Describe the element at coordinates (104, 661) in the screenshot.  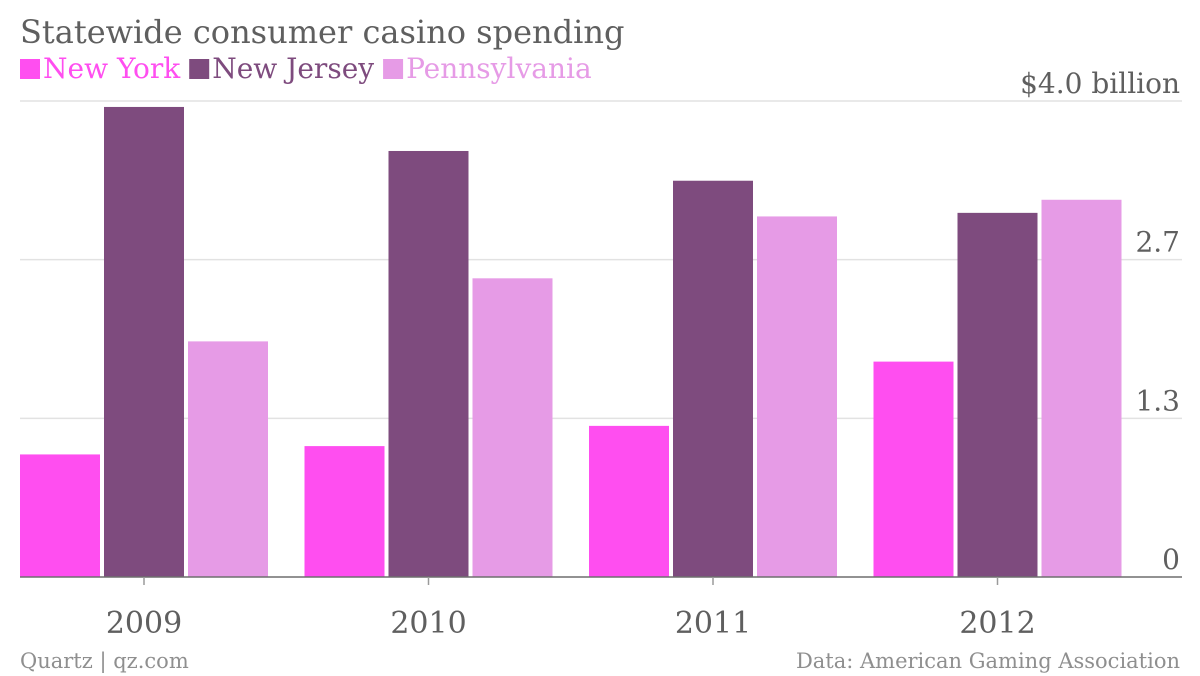
I see `source-credit: Quartz | qz.com` at that location.